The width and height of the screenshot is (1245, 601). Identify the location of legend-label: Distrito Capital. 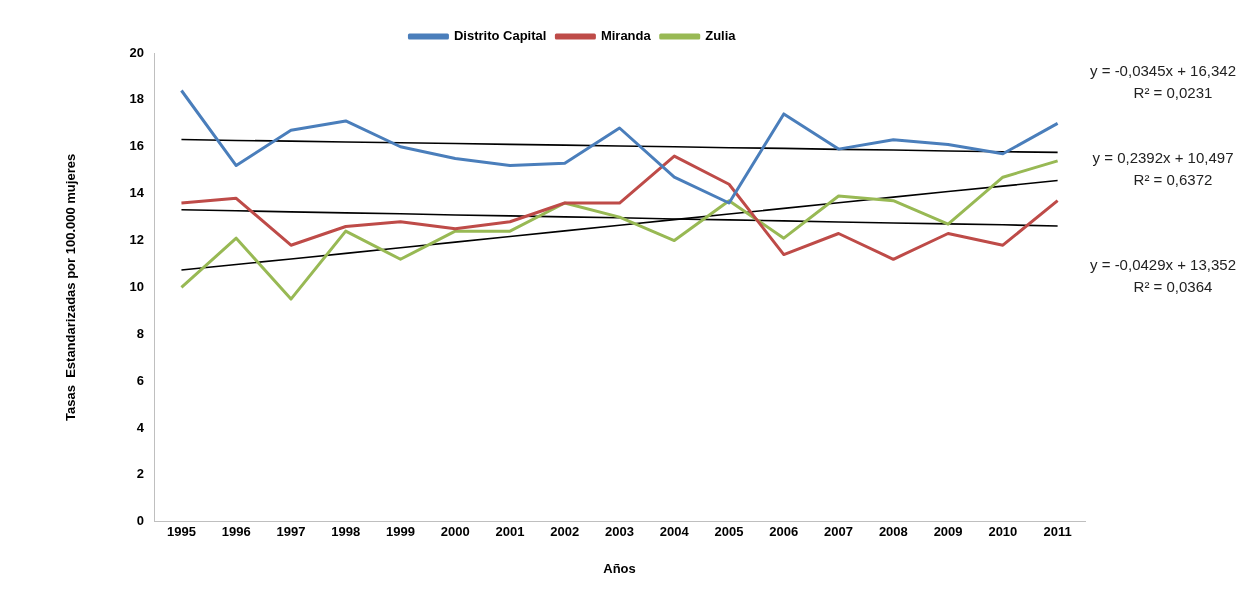
(500, 36).